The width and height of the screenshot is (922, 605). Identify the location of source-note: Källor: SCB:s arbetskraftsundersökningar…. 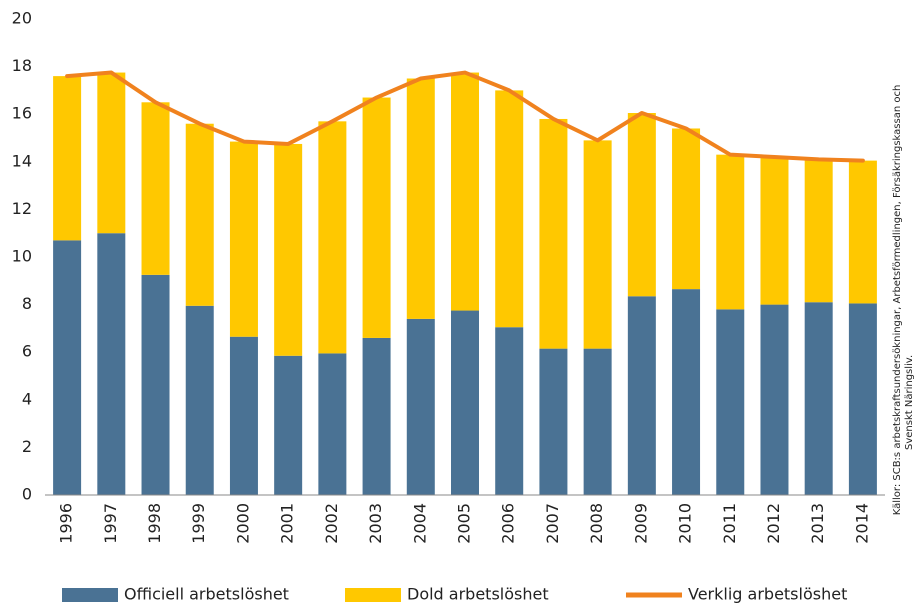
(903, 300).